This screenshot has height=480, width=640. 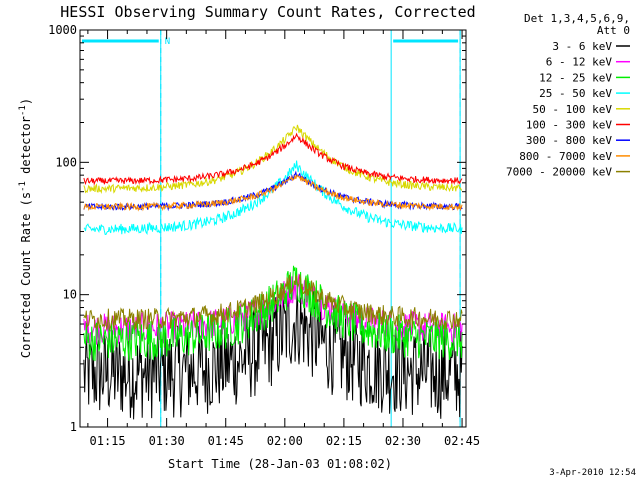 What do you see at coordinates (573, 109) in the screenshot?
I see `legend-label-4: 50 - 100 keV` at bounding box center [573, 109].